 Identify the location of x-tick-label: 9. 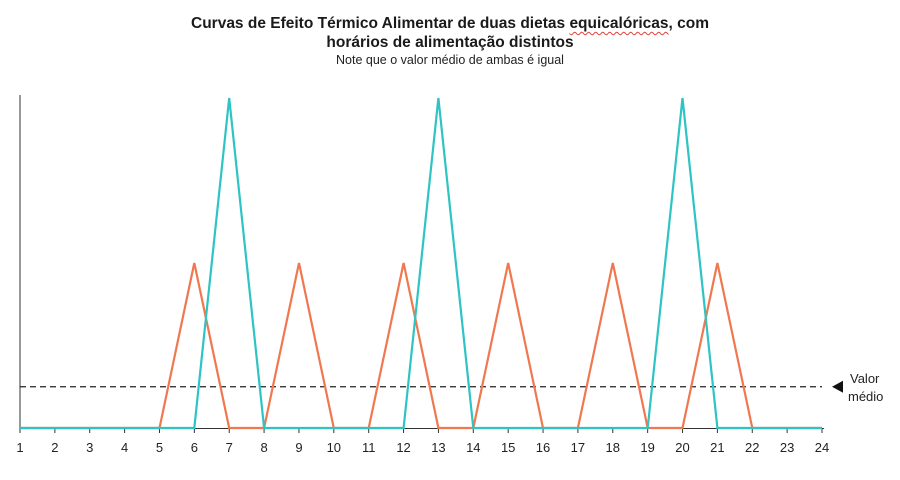
(298, 447).